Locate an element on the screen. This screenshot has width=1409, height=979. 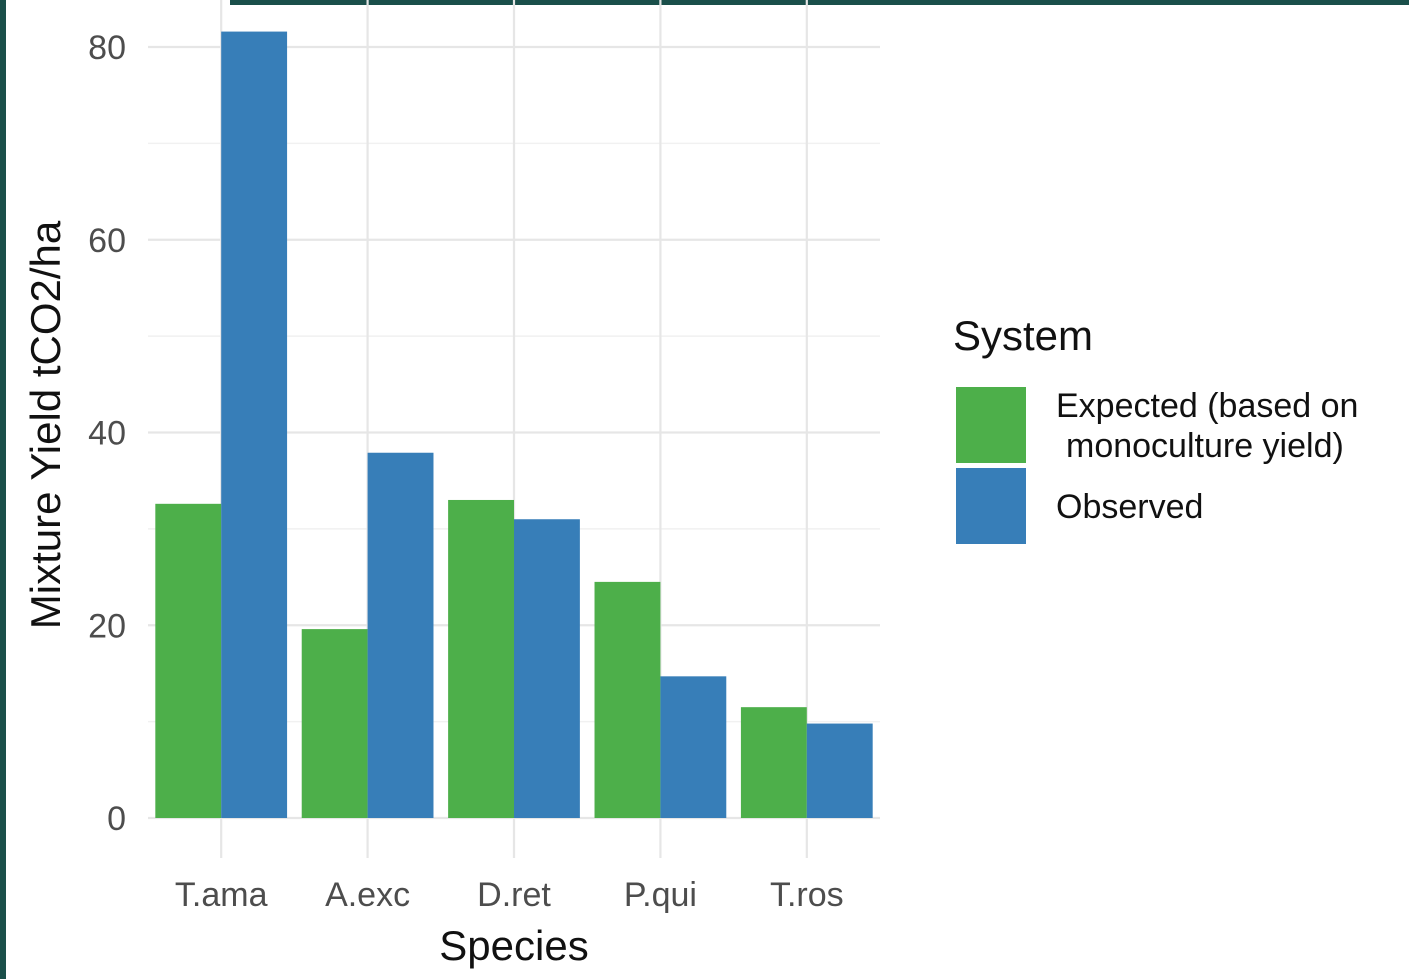
x-tick-label: P.qui is located at coordinates (660, 895).